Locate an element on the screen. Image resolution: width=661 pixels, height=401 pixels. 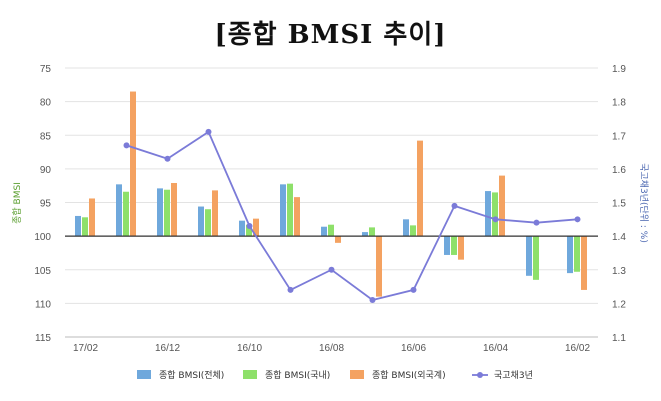
y2-tick-label: 1.6 is located at coordinates (619, 170).